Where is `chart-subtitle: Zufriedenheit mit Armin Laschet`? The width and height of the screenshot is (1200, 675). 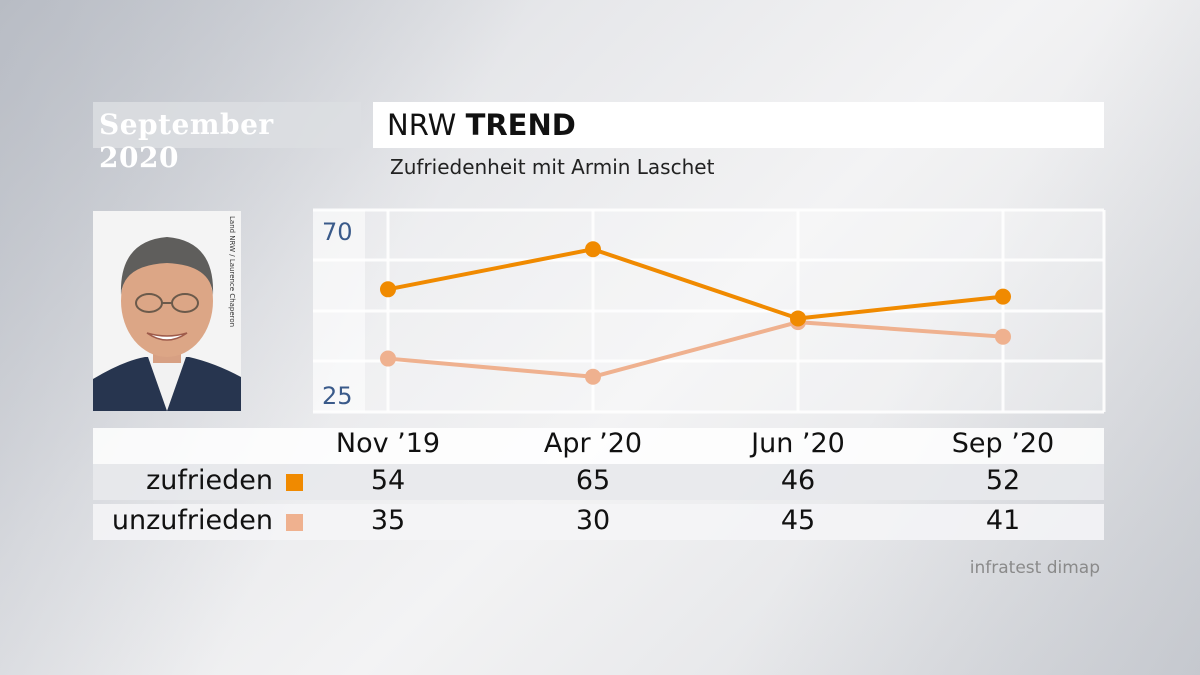 chart-subtitle: Zufriedenheit mit Armin Laschet is located at coordinates (552, 167).